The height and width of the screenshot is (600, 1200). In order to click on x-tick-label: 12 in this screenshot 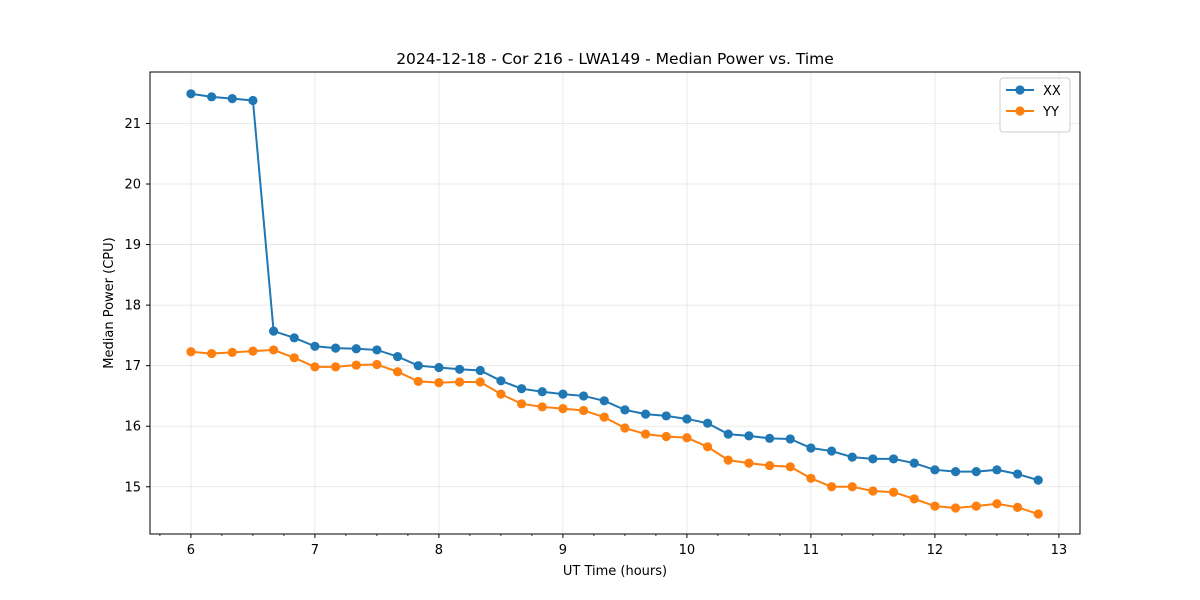, I will do `click(935, 550)`.